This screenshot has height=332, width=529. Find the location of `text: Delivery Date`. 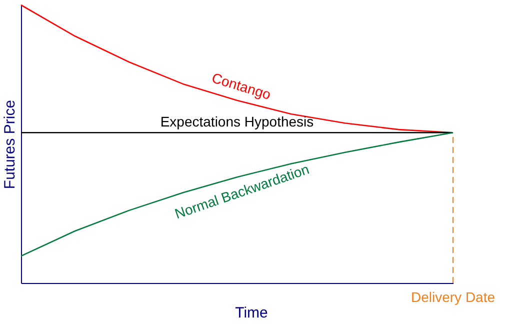

text: Delivery Date is located at coordinates (453, 297).